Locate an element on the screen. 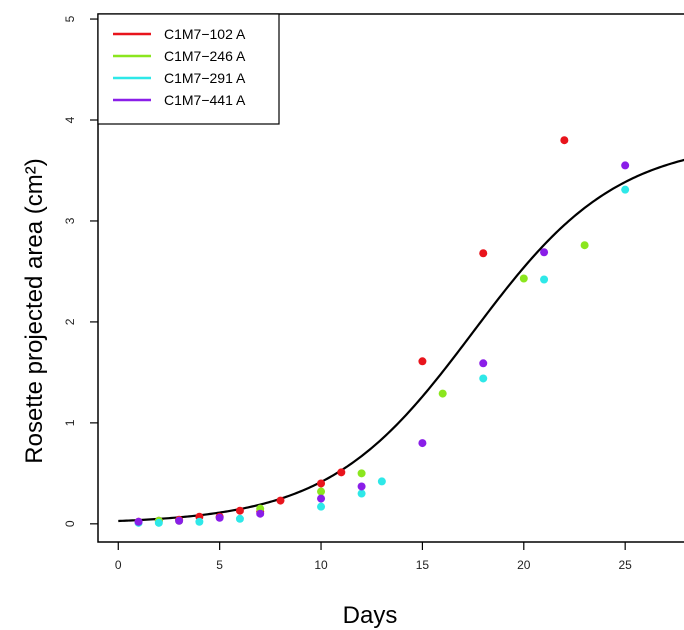  y-axis: 0 1 2 3 4 5 is located at coordinates (80, 271).